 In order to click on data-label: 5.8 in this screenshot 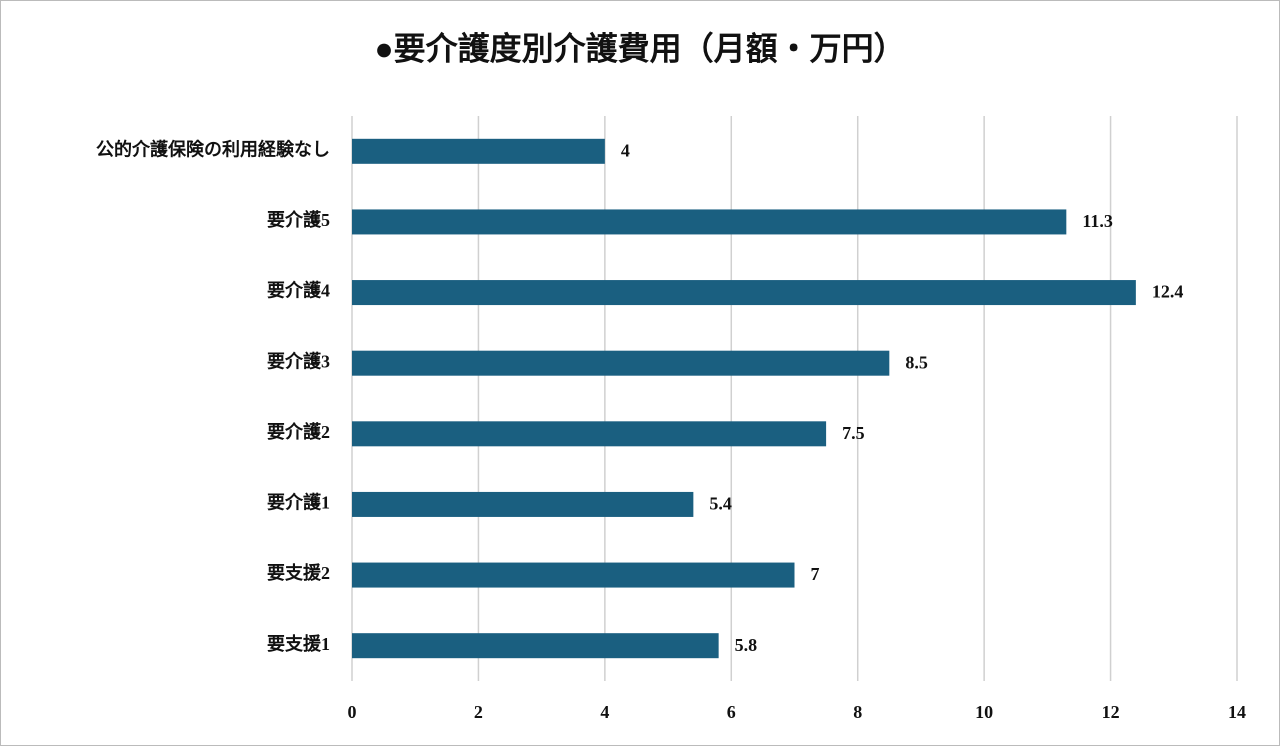, I will do `click(746, 645)`.